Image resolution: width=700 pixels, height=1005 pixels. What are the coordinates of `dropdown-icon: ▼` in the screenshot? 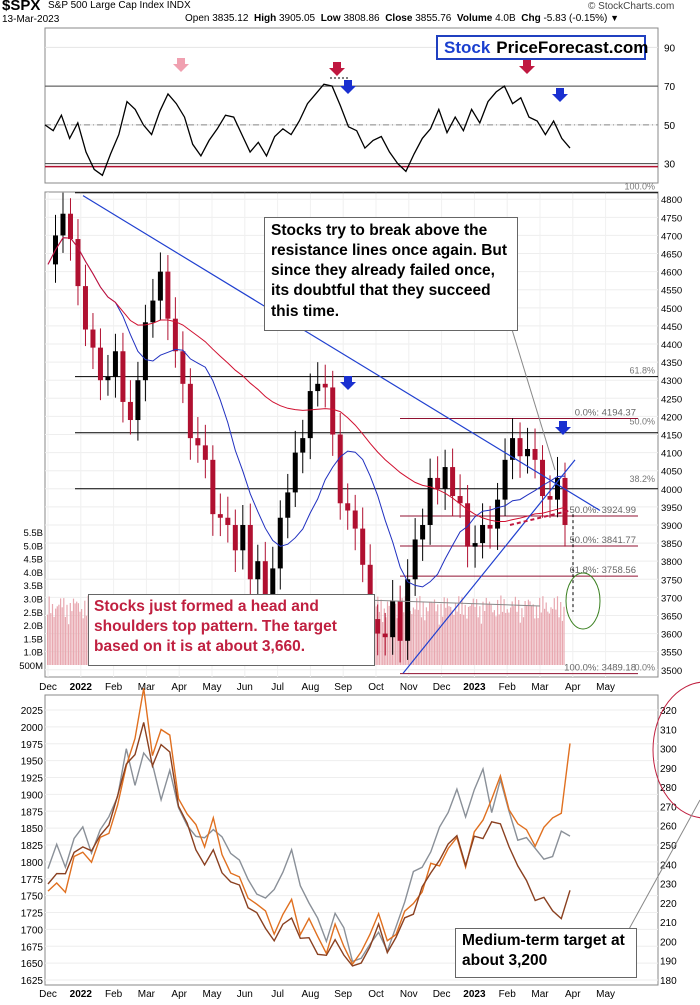 It's located at (615, 18).